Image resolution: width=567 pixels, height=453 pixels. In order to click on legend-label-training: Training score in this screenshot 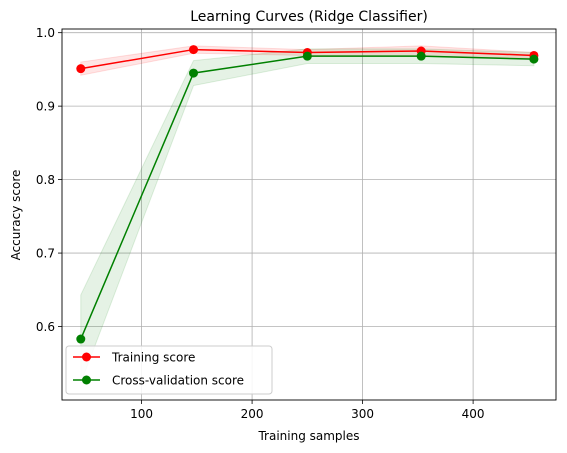, I will do `click(153, 358)`.